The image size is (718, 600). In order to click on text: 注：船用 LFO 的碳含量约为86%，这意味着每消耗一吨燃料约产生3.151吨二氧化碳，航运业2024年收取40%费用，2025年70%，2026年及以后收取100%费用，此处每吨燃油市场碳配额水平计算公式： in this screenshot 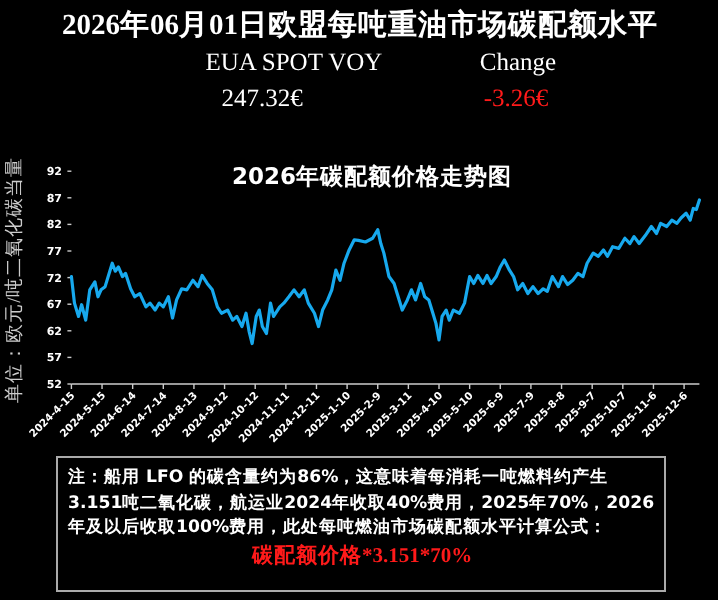, I will do `click(362, 503)`.